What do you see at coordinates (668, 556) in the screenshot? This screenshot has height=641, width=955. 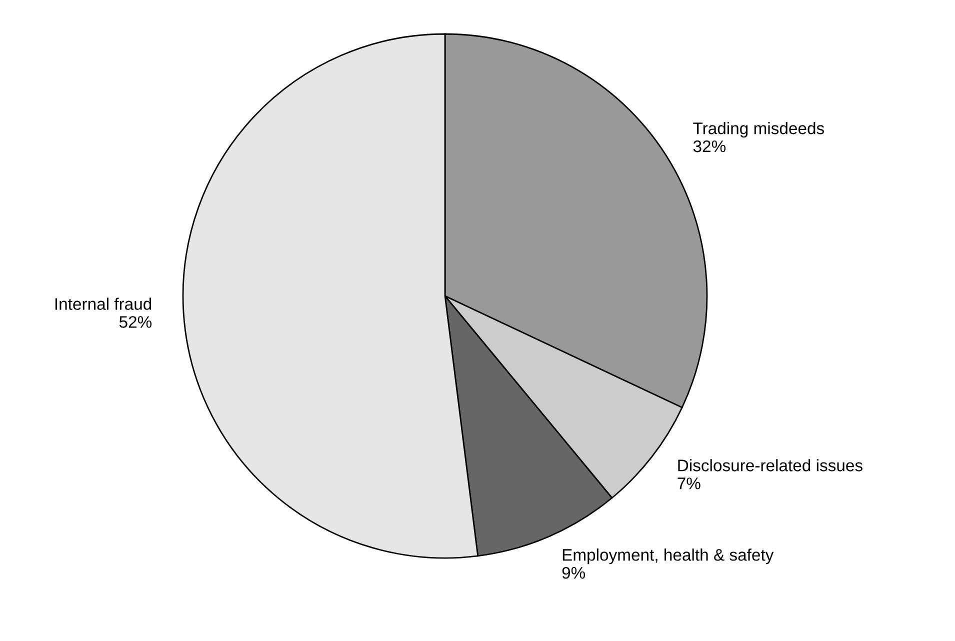 I see `slice-label: Employment, health & safety` at bounding box center [668, 556].